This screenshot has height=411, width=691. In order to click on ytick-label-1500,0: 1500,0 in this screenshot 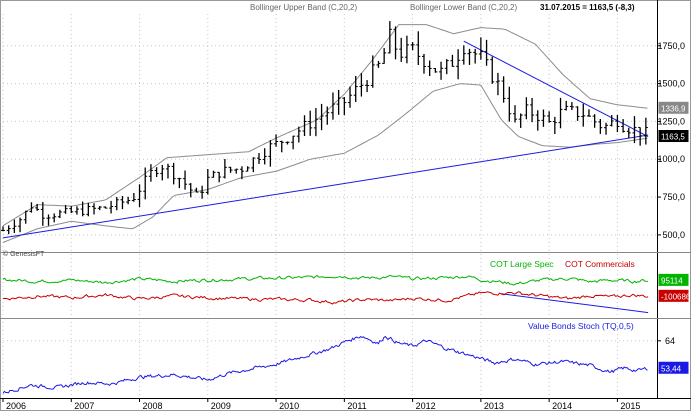, I will do `click(671, 84)`.